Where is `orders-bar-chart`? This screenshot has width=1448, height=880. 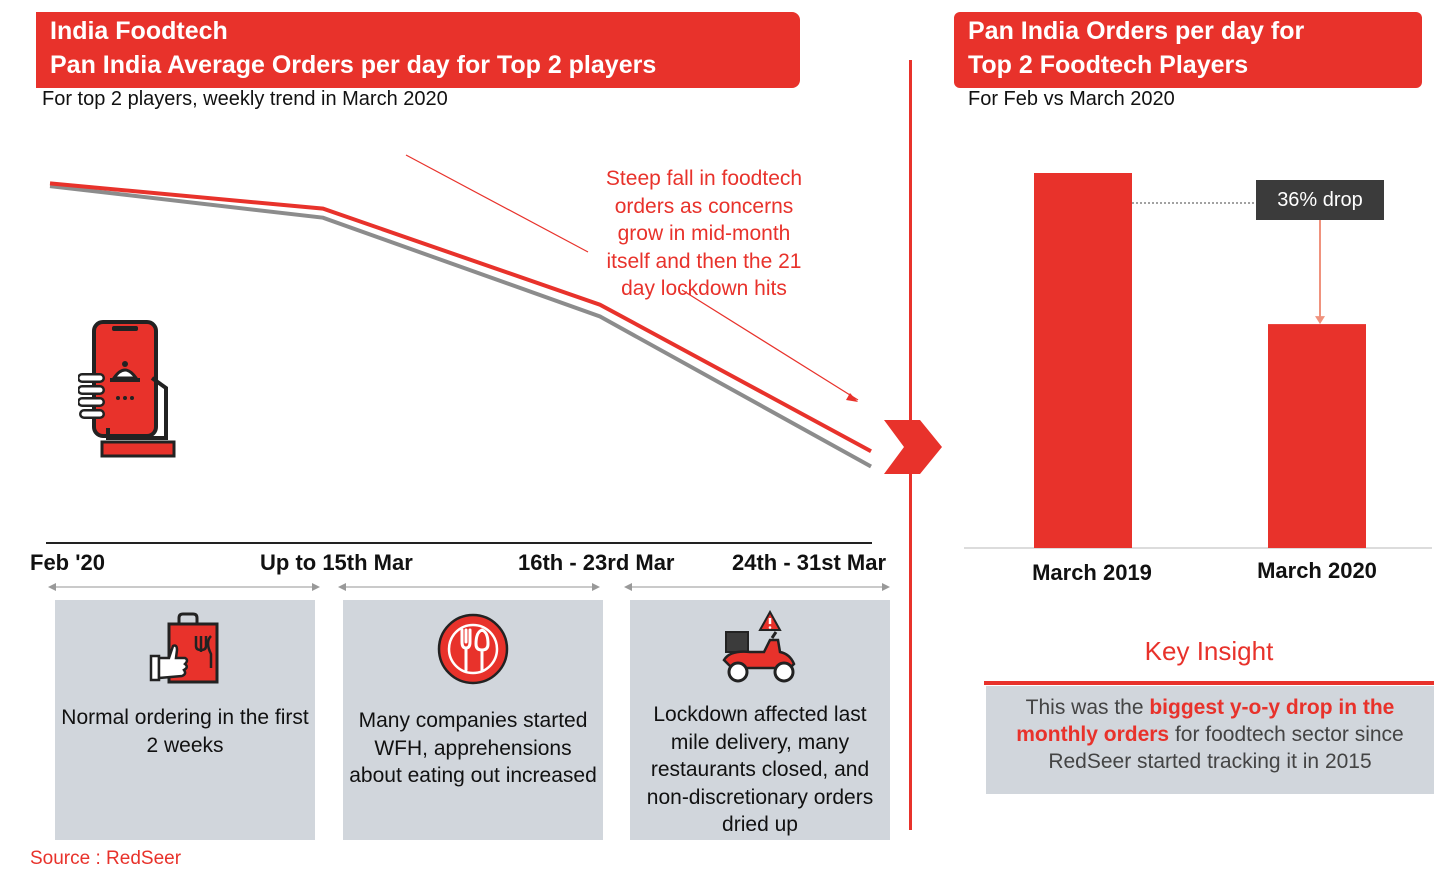
orders-bar-chart is located at coordinates (1198, 361).